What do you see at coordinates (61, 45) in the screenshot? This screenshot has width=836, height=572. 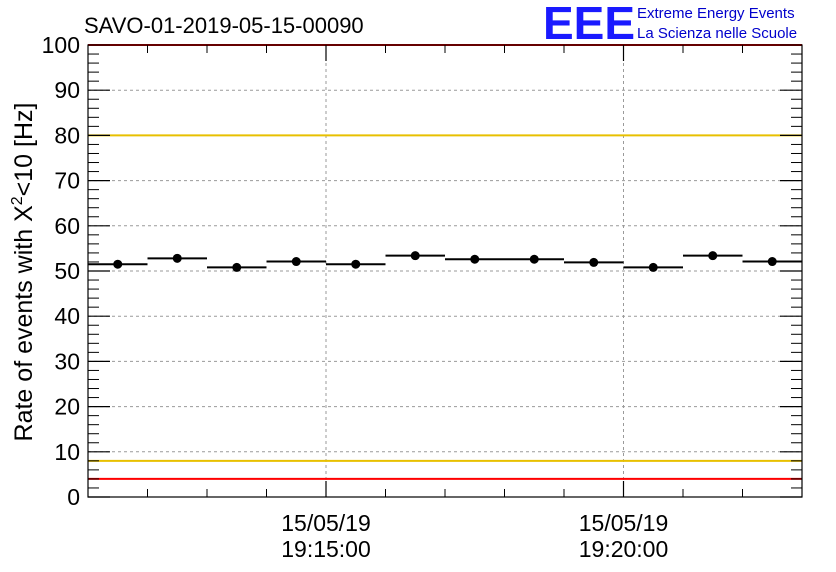 I see `y-tick-label: 100` at bounding box center [61, 45].